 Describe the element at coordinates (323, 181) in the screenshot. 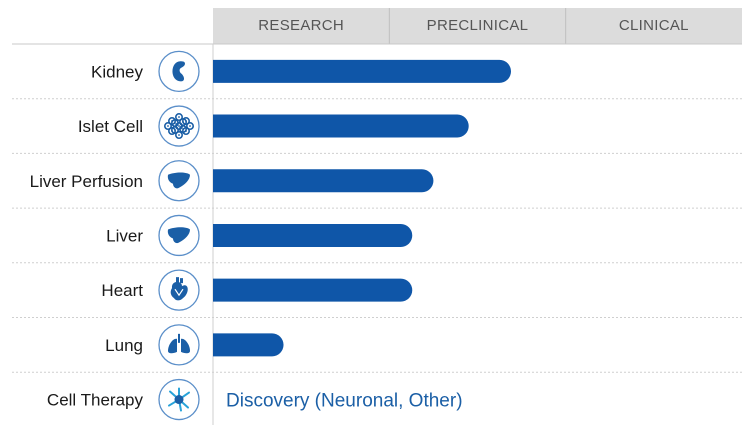

I see `bar-liver-perfusion` at that location.